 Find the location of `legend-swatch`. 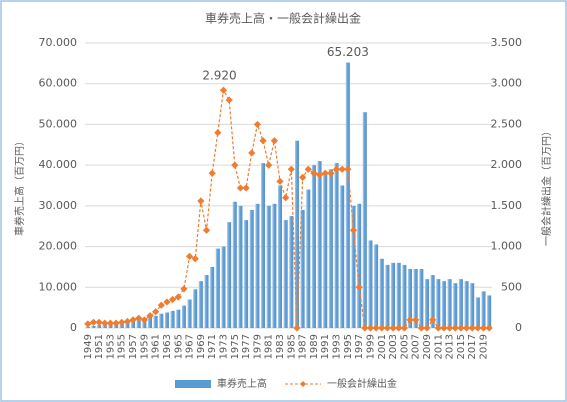

legend-swatch is located at coordinates (193, 384).